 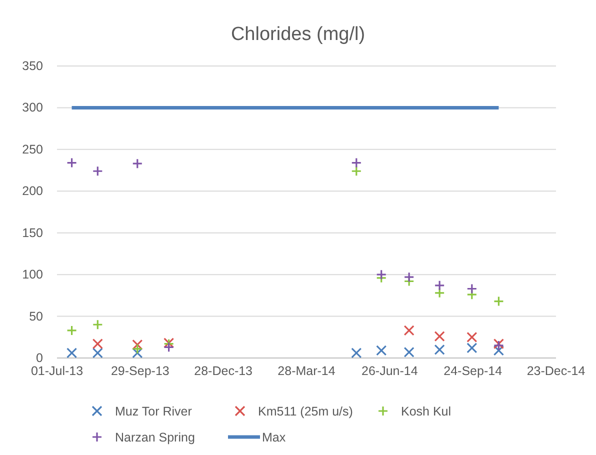 I want to click on legend-label: Muz Tor River, so click(x=153, y=411).